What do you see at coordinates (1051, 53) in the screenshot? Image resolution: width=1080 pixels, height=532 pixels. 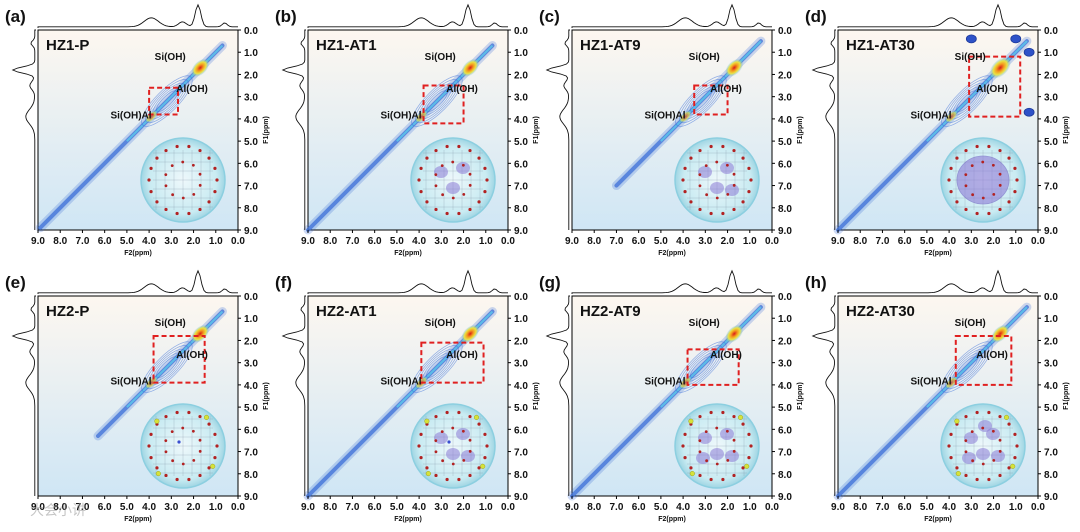 I see `y-tick-label: 1.0` at bounding box center [1051, 53].